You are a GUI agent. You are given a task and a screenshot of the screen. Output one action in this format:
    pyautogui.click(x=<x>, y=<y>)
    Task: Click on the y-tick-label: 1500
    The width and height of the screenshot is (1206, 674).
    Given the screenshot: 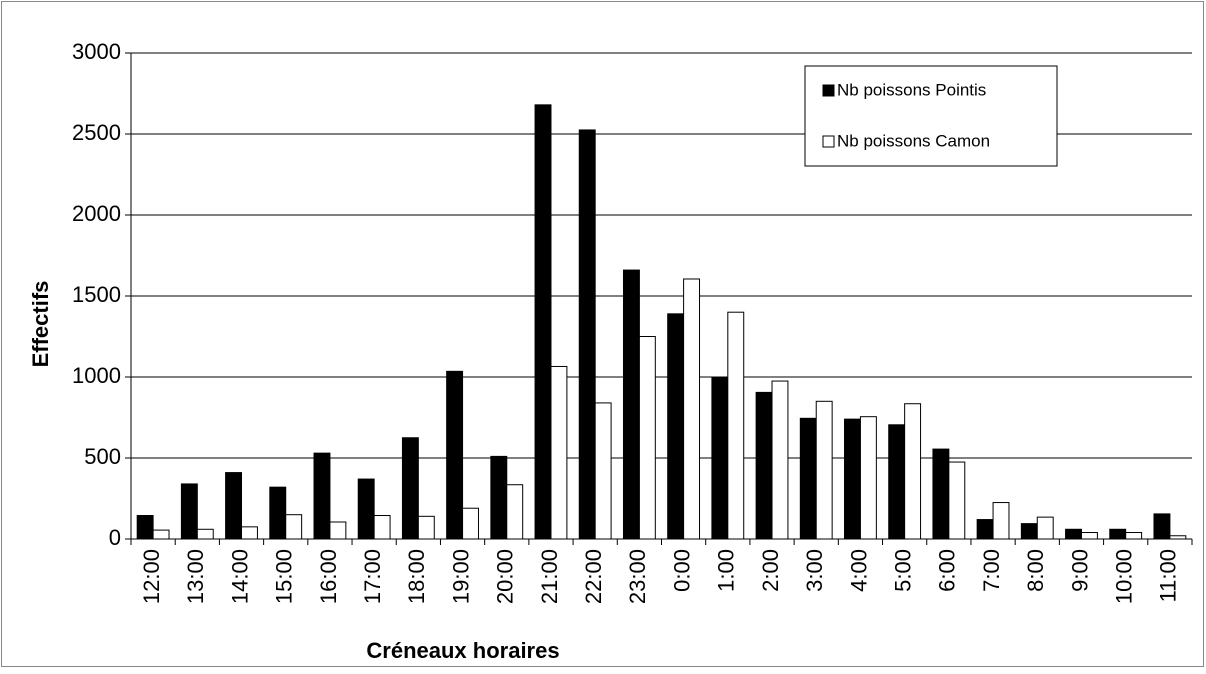 What is the action you would take?
    pyautogui.click(x=96, y=294)
    